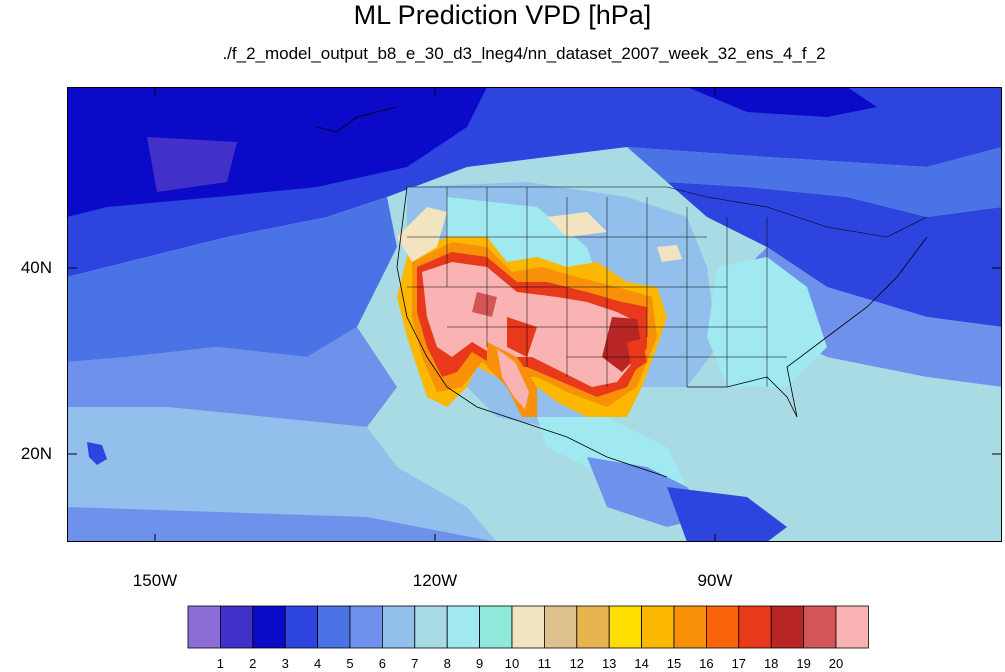 This screenshot has height=672, width=1005. I want to click on colorbar-tick-label: 13, so click(609, 663).